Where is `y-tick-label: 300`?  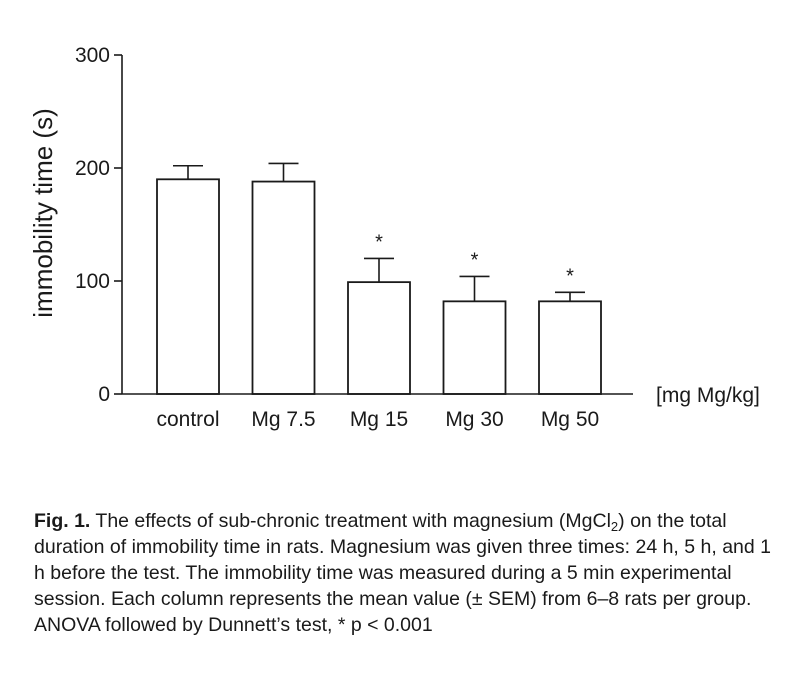
y-tick-label: 300 is located at coordinates (92, 55).